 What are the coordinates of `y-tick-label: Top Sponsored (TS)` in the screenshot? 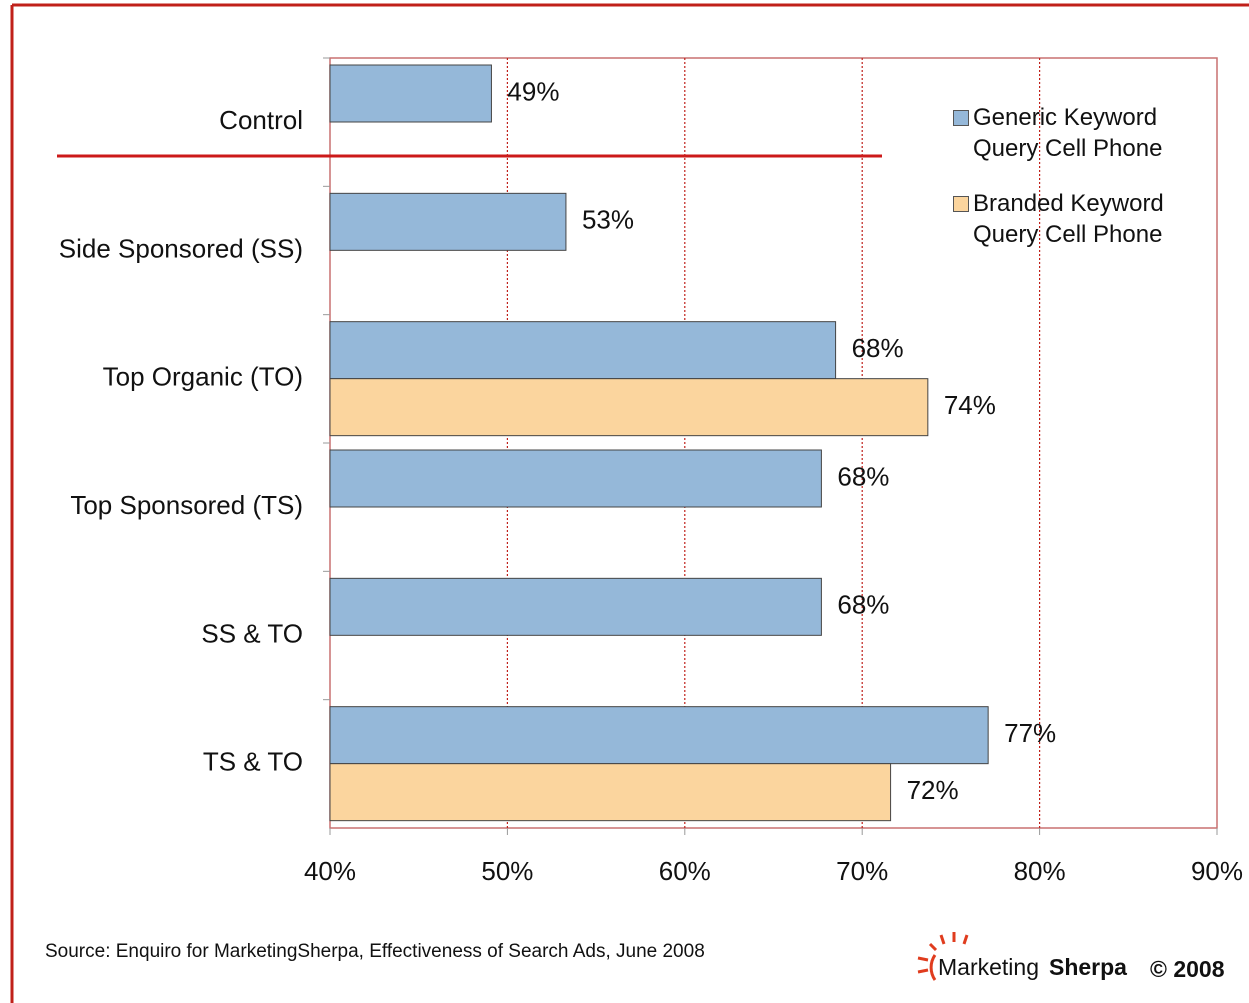 It's located at (186, 505).